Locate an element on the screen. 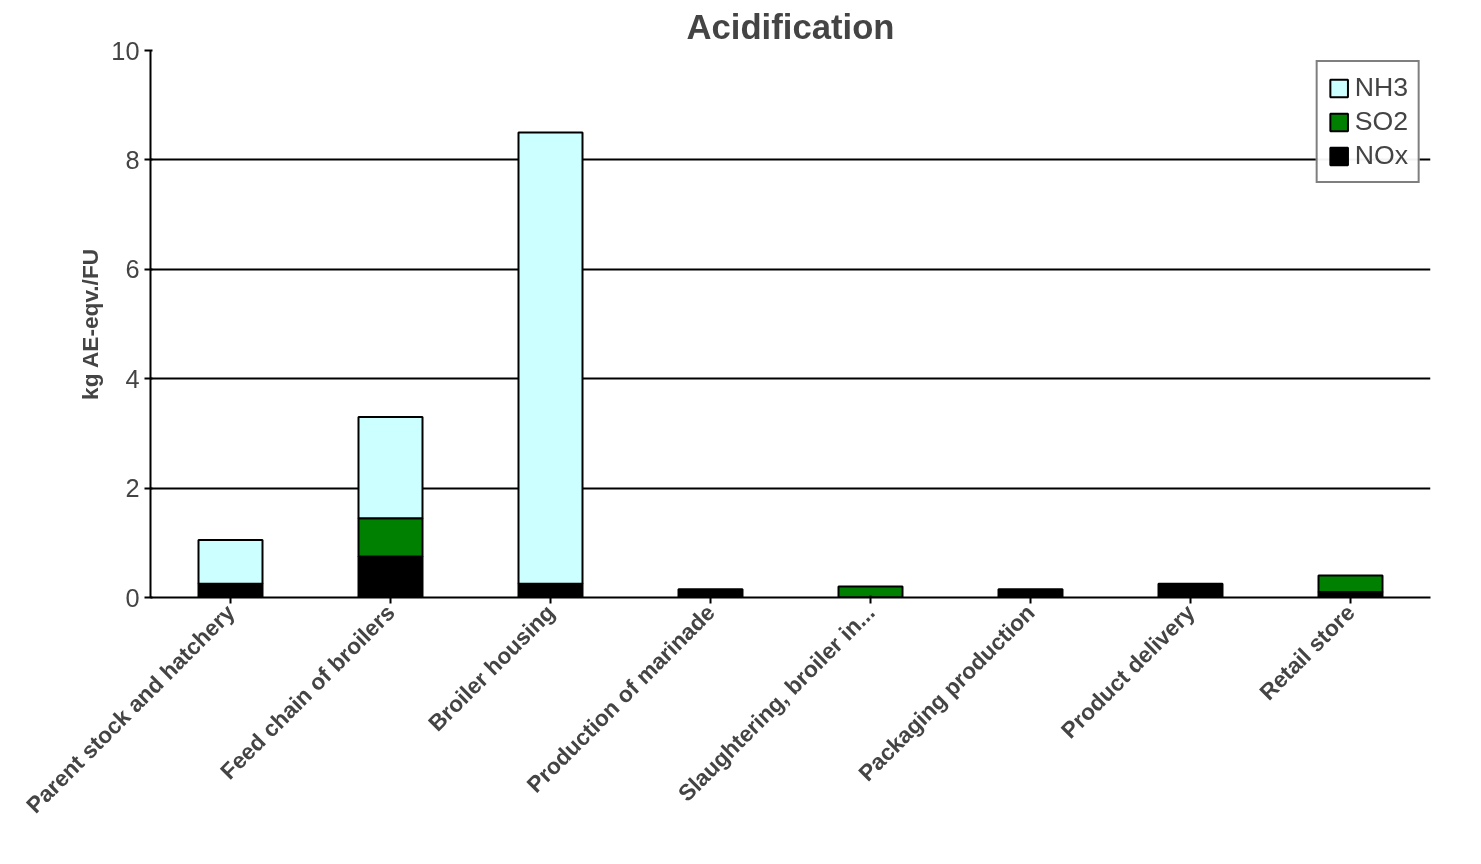  y-tick-label: 0 is located at coordinates (132, 597).